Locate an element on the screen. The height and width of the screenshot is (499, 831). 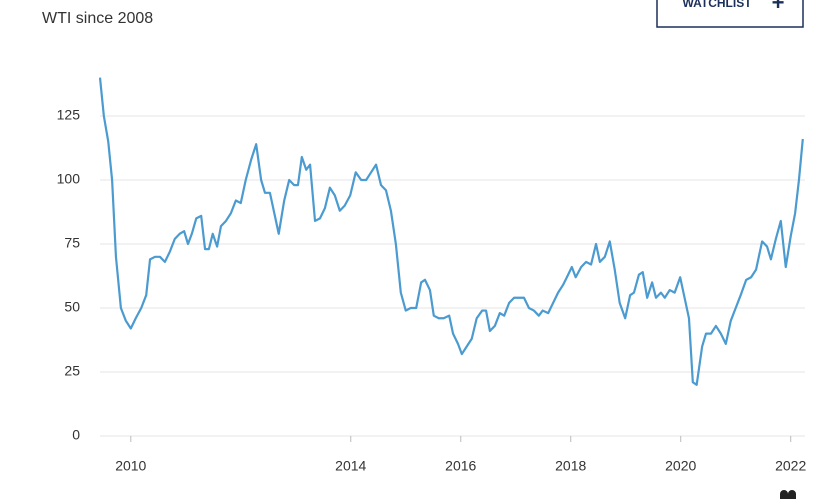
x-tick-label: 2016 is located at coordinates (460, 466).